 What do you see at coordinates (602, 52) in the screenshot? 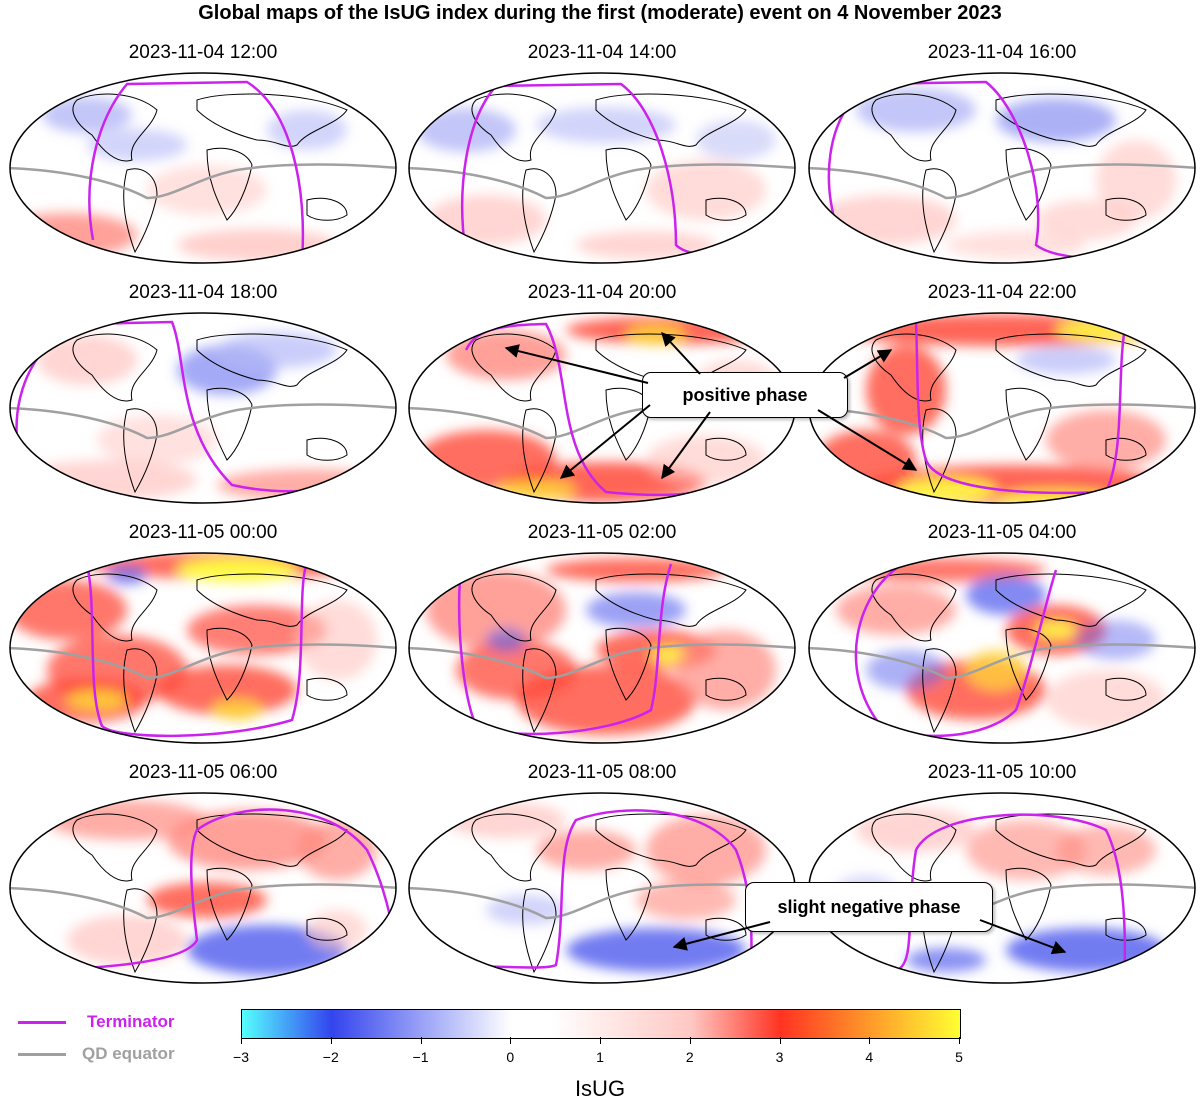
I see `panel-time-label: 2023-11-04 14:00` at bounding box center [602, 52].